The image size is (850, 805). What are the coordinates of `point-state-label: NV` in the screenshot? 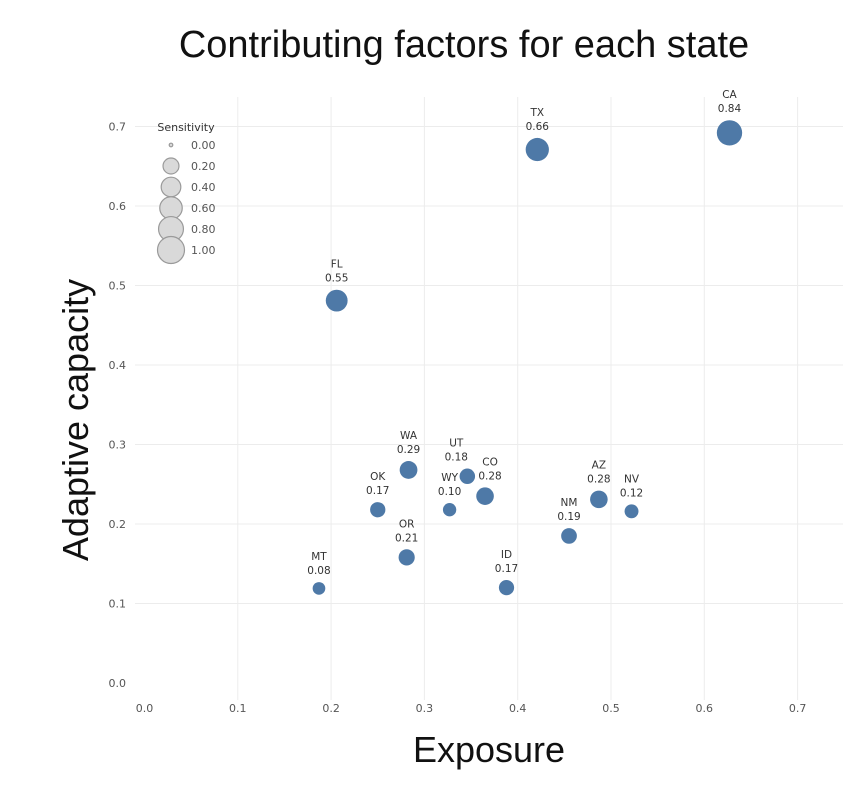 It's located at (632, 479).